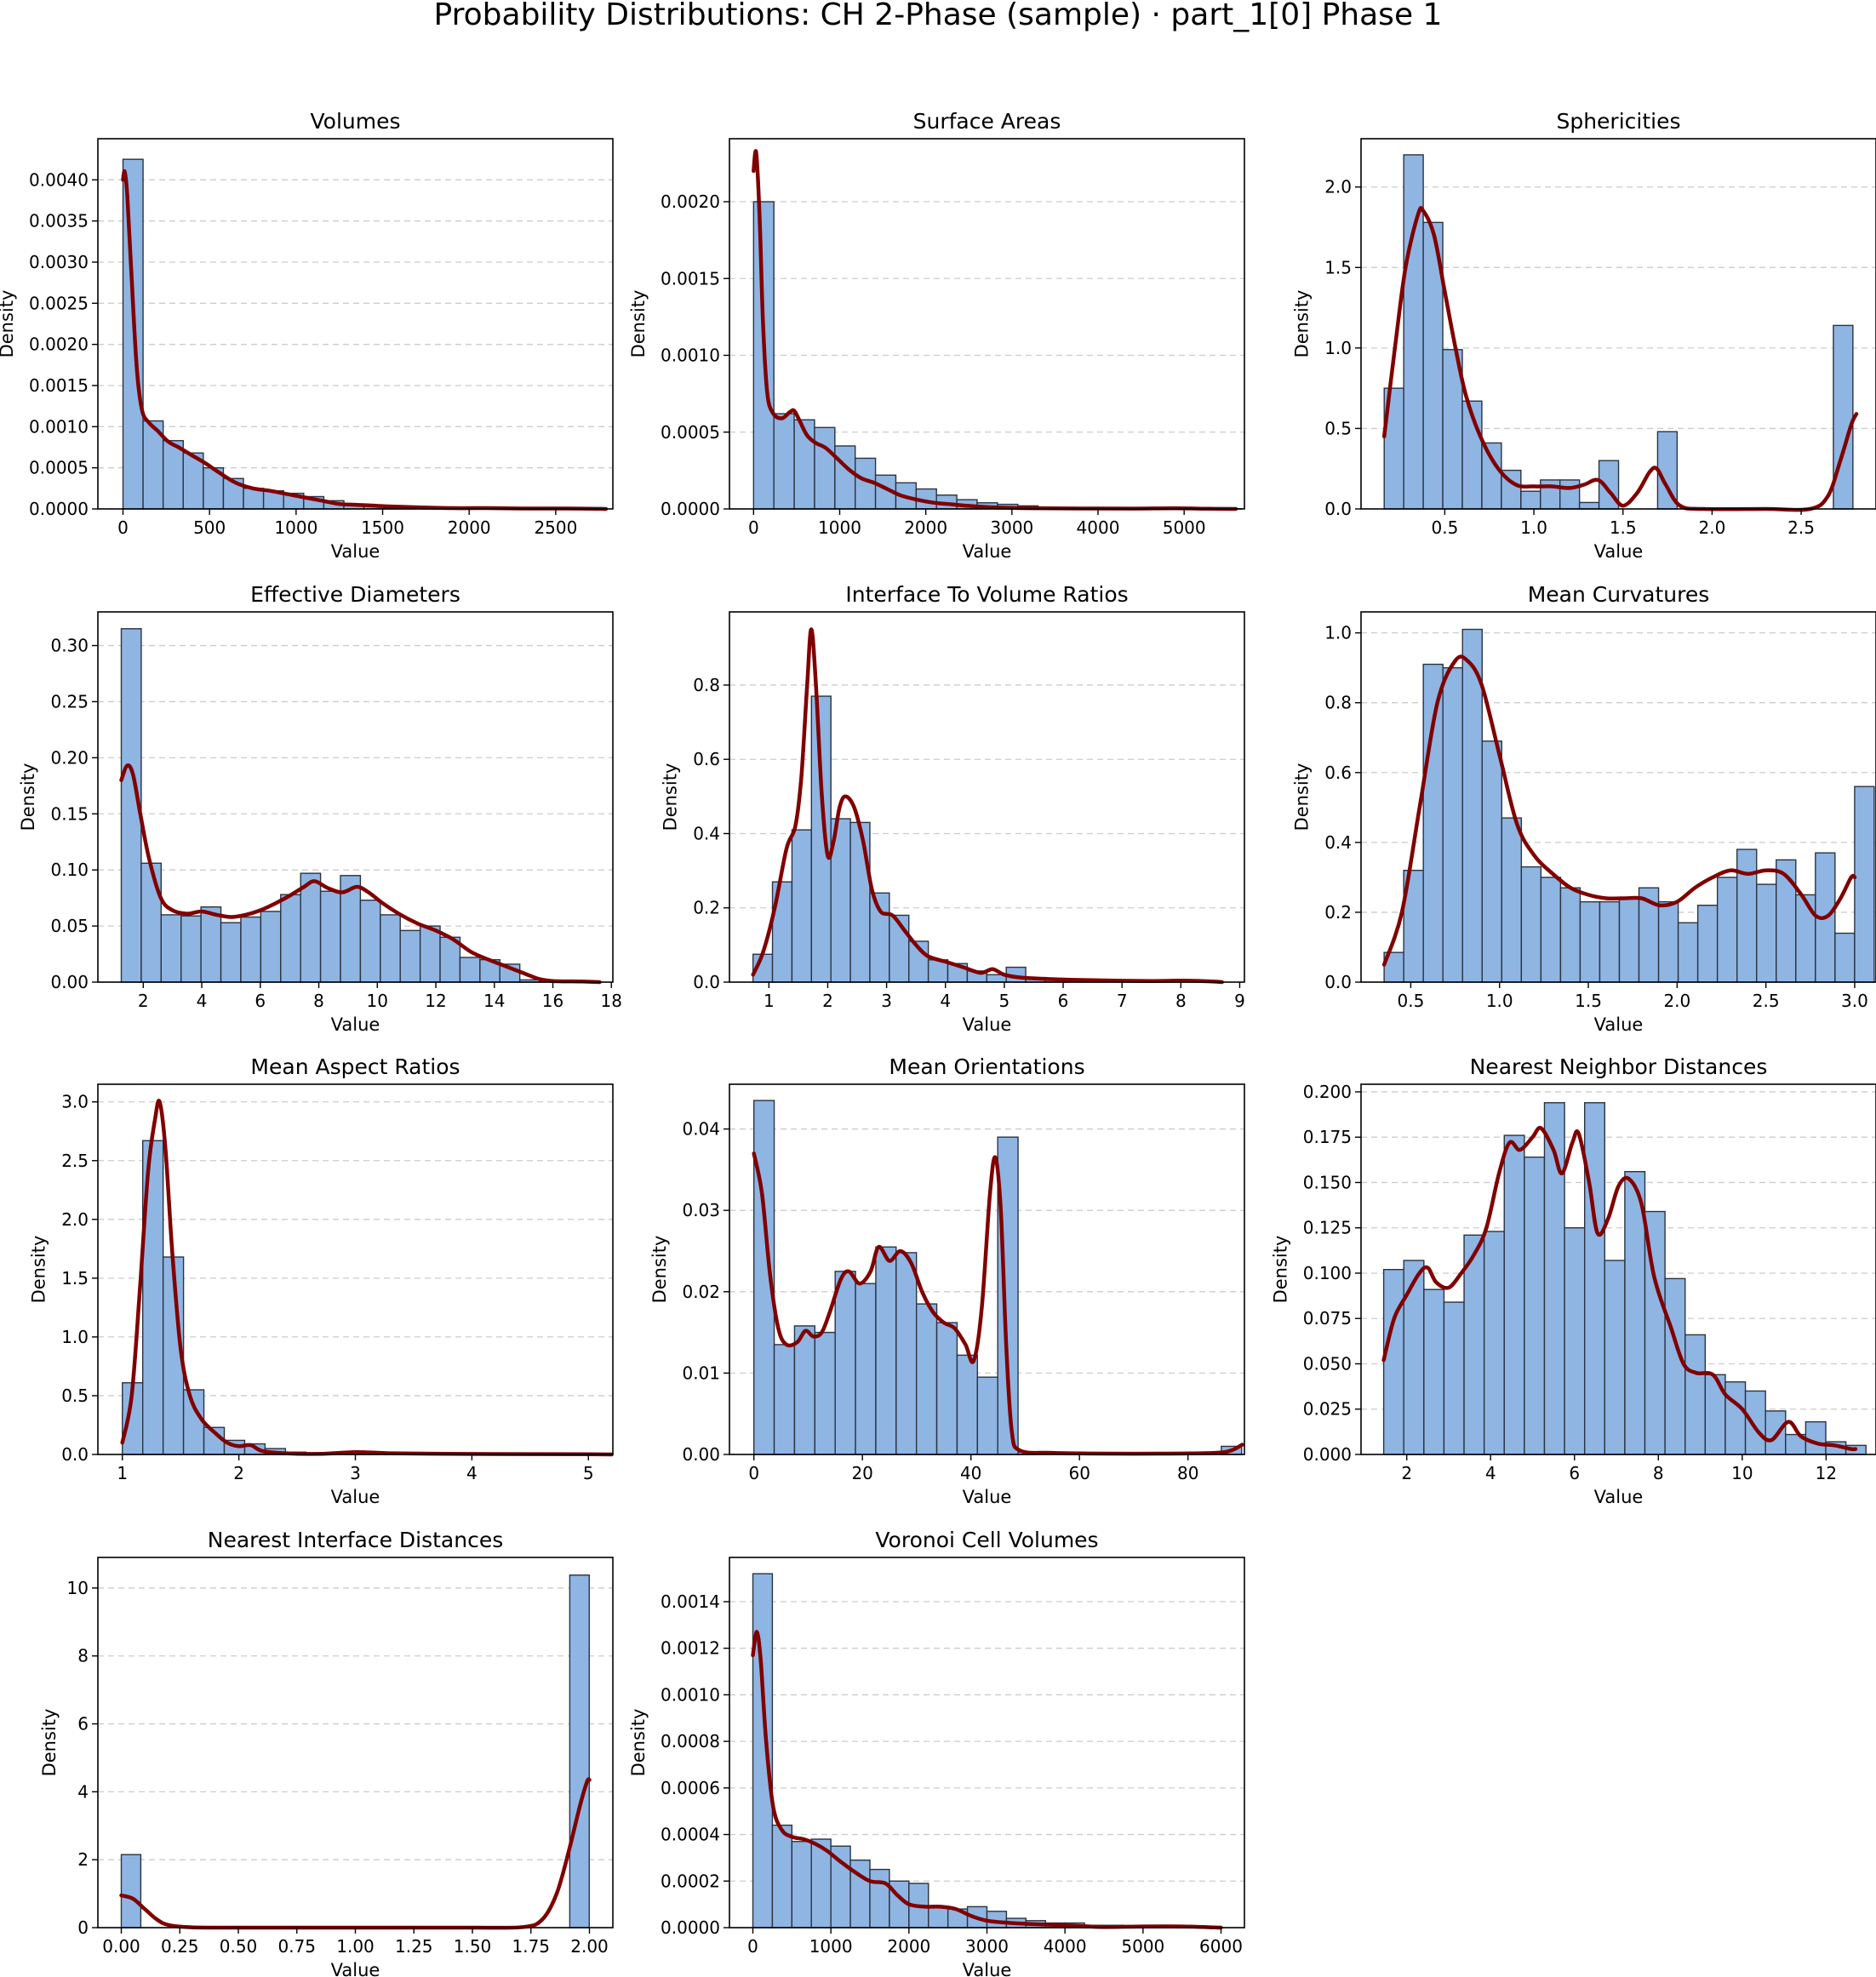 This screenshot has width=1876, height=1977. I want to click on x-tick-label: 16, so click(552, 1001).